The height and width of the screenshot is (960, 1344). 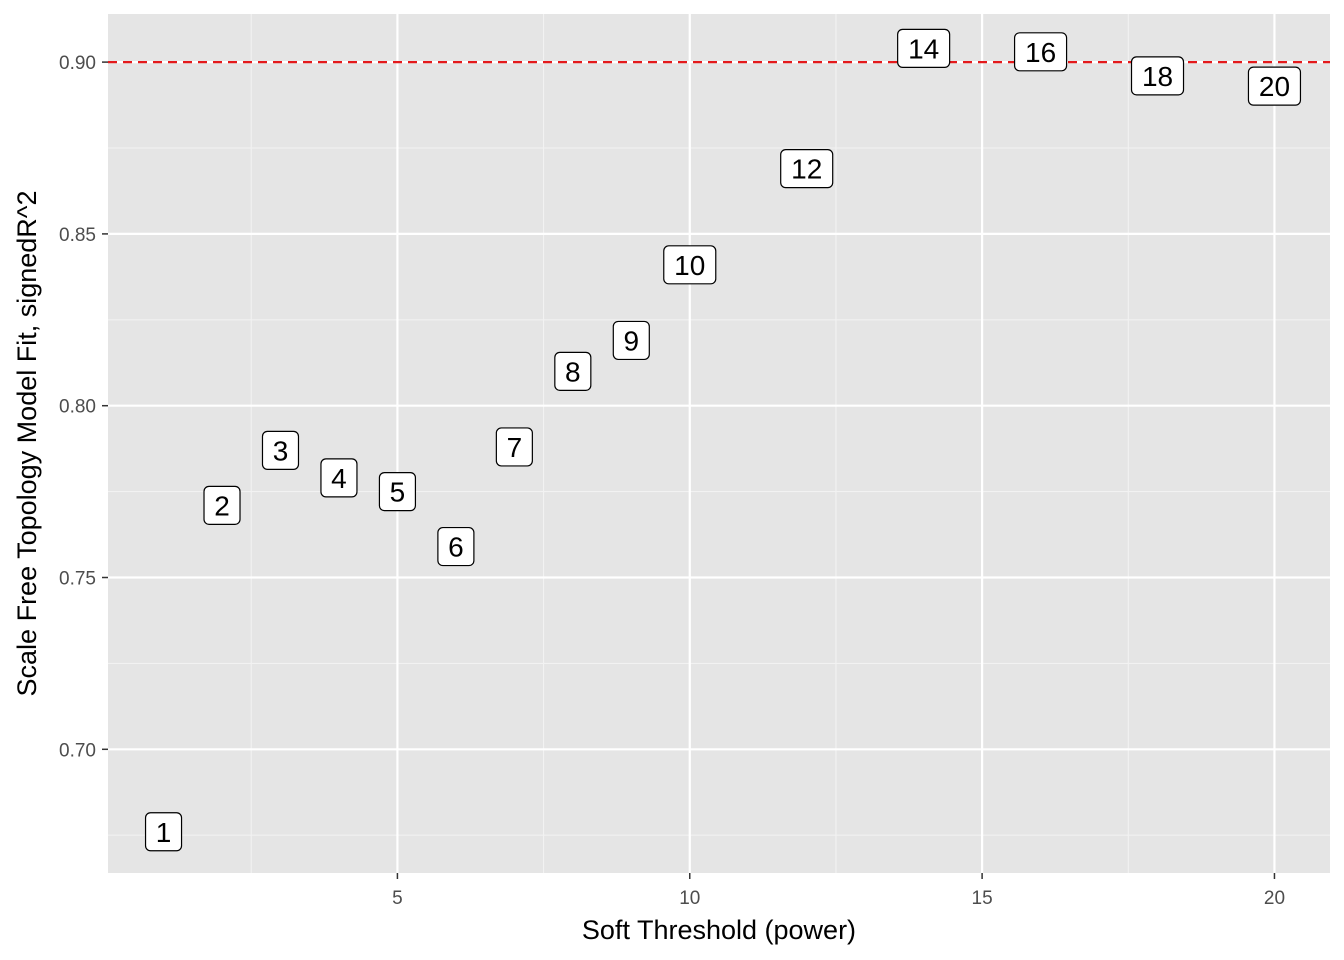 I want to click on point-label-10: 10, so click(x=690, y=265).